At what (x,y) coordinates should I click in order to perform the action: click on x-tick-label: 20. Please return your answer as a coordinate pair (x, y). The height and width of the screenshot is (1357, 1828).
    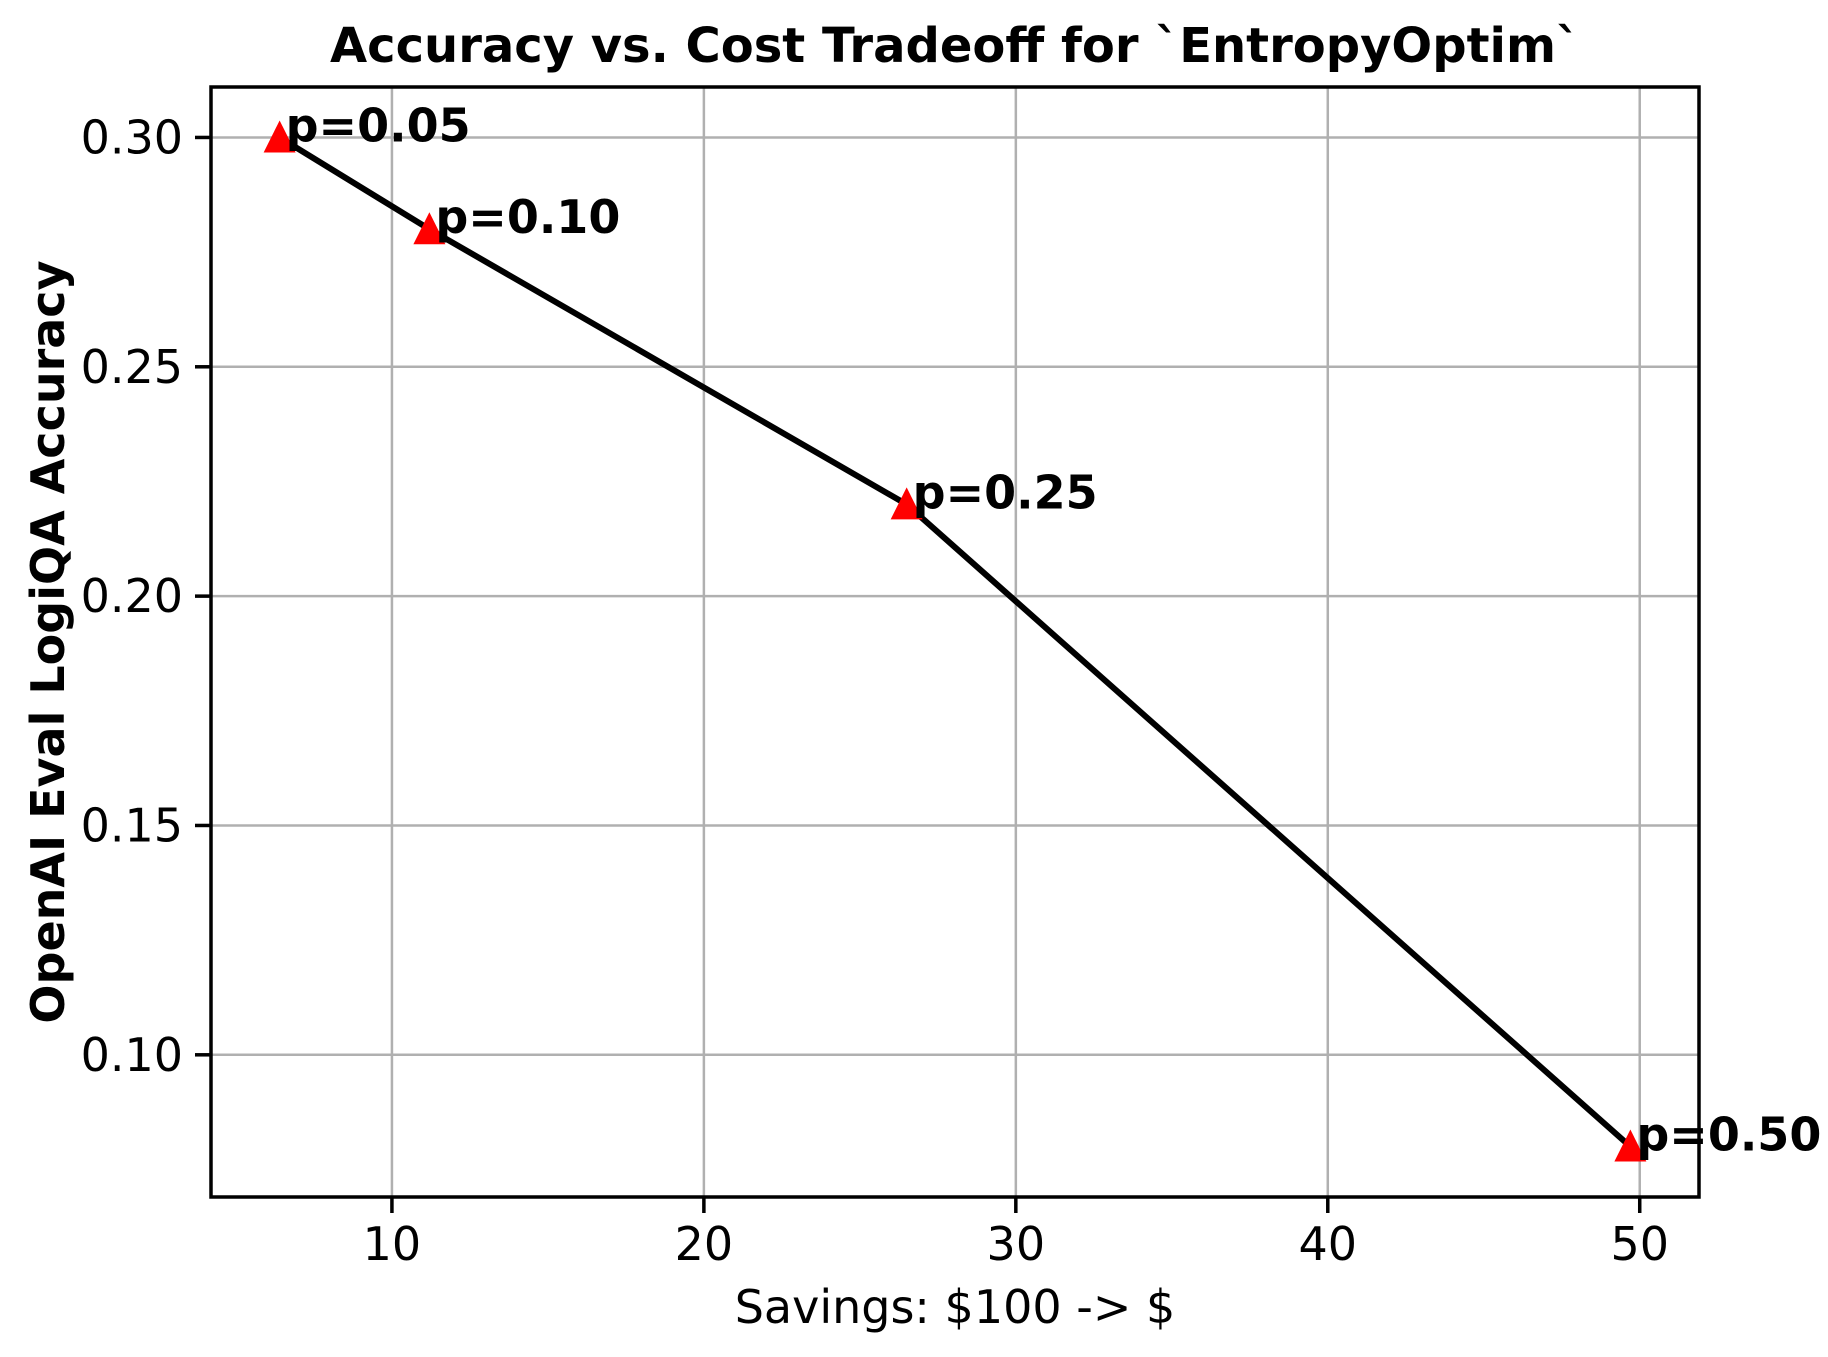
    Looking at the image, I should click on (704, 1244).